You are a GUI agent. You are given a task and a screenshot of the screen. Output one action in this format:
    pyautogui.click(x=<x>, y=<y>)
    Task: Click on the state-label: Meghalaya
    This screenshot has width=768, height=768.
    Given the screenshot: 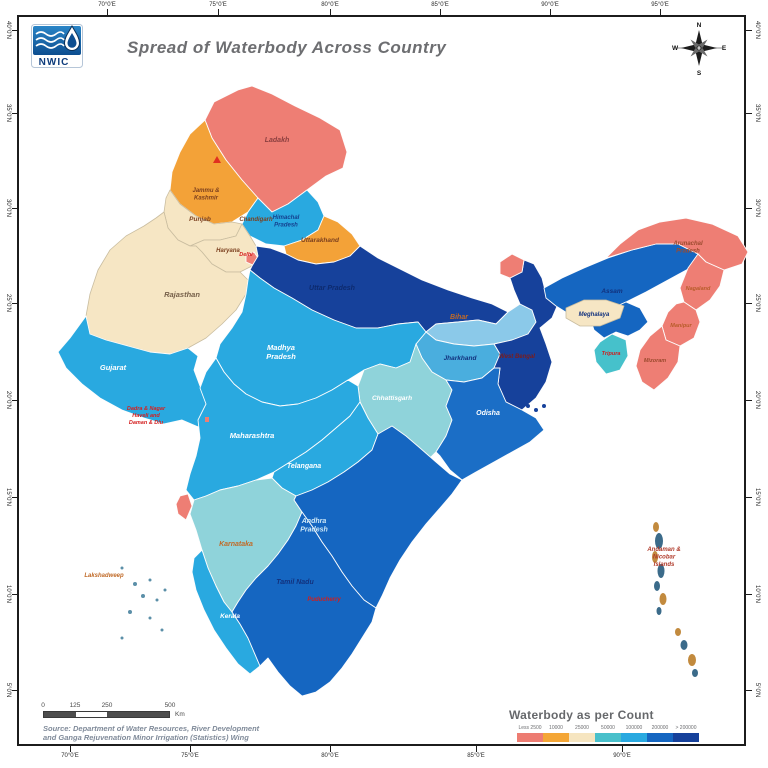 What is the action you would take?
    pyautogui.click(x=594, y=315)
    